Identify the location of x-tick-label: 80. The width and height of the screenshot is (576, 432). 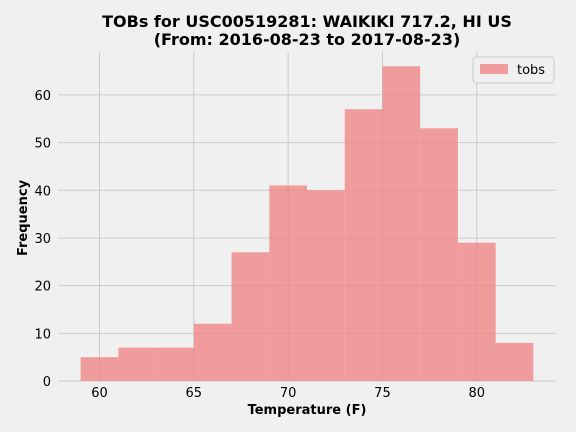
(476, 393).